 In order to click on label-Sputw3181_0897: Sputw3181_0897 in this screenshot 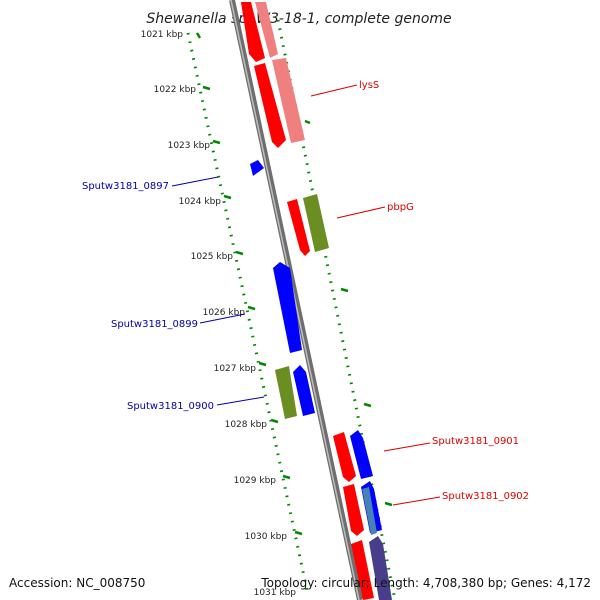, I will do `click(125, 186)`.